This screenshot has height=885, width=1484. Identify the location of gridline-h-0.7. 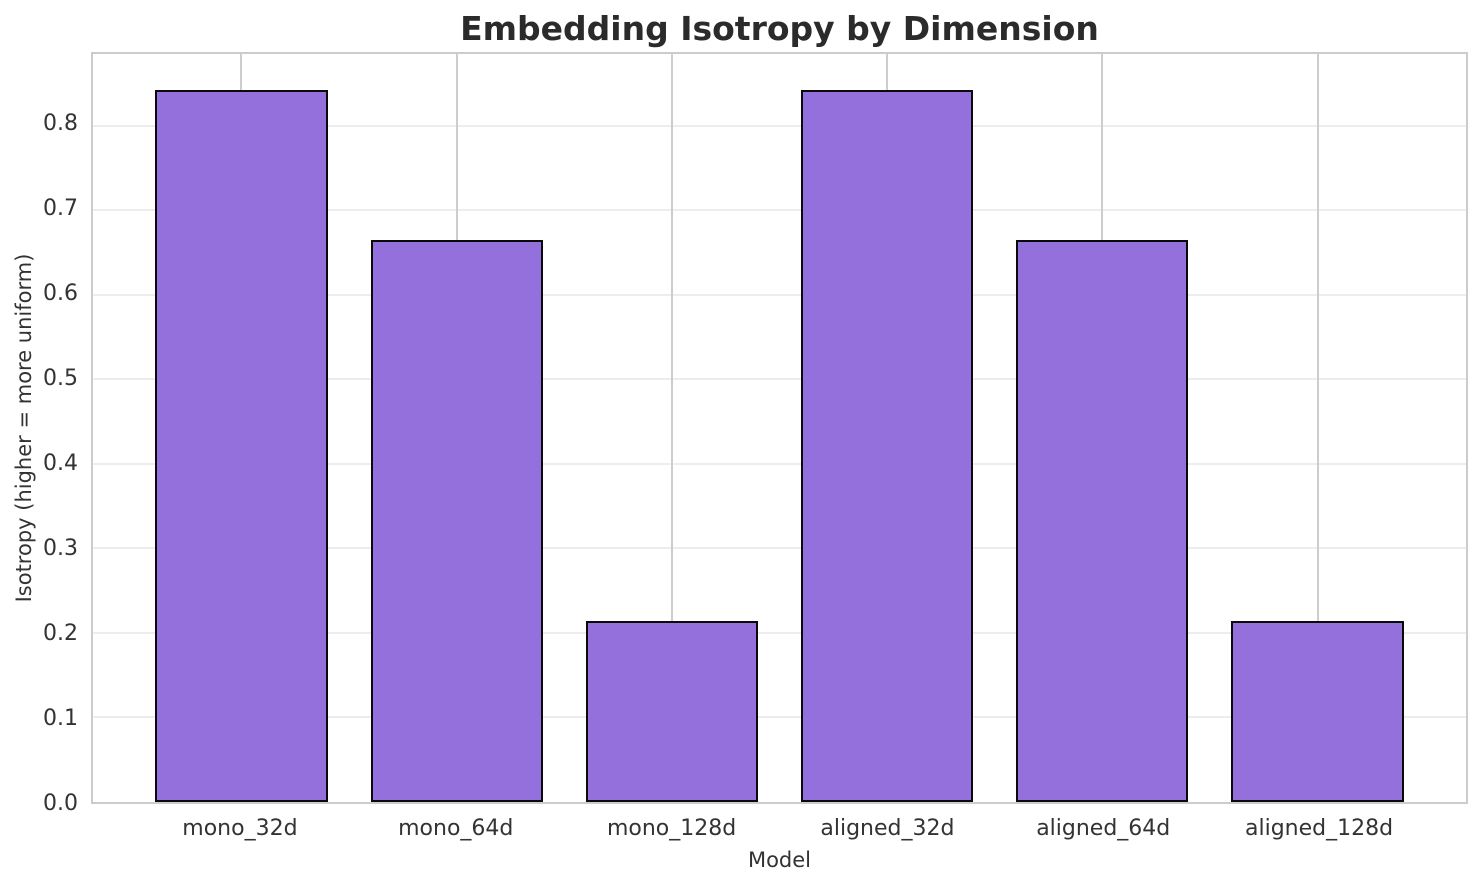
(779, 210).